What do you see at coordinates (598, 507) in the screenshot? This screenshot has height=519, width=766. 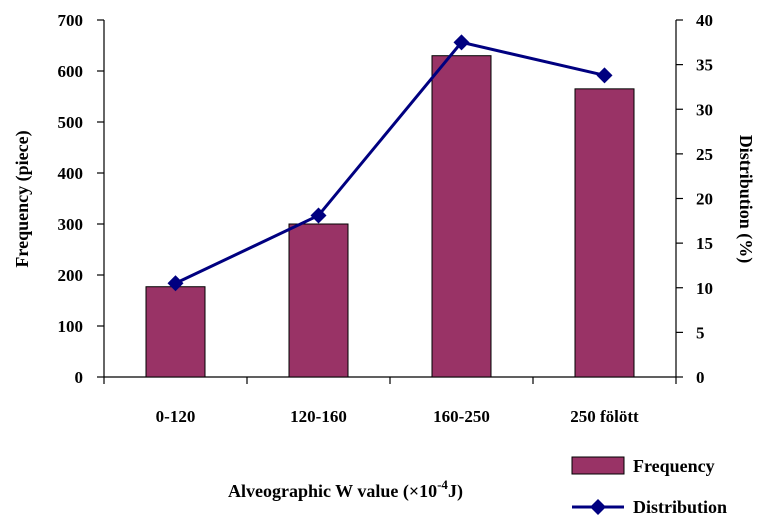 I see `legend-marker-distribution` at bounding box center [598, 507].